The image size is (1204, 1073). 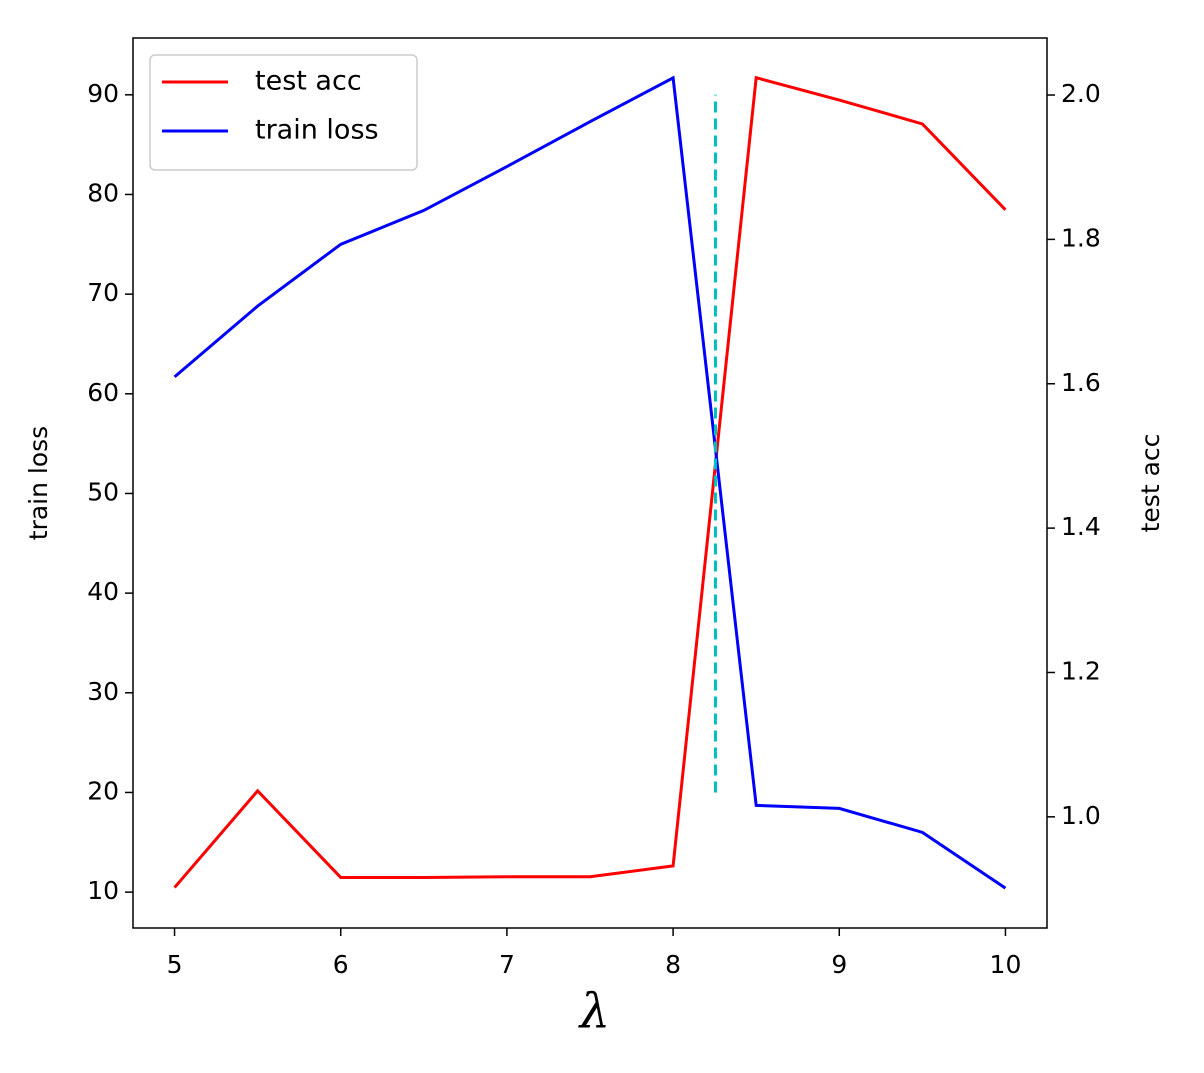 I want to click on x-tick-label: 8, so click(x=673, y=964).